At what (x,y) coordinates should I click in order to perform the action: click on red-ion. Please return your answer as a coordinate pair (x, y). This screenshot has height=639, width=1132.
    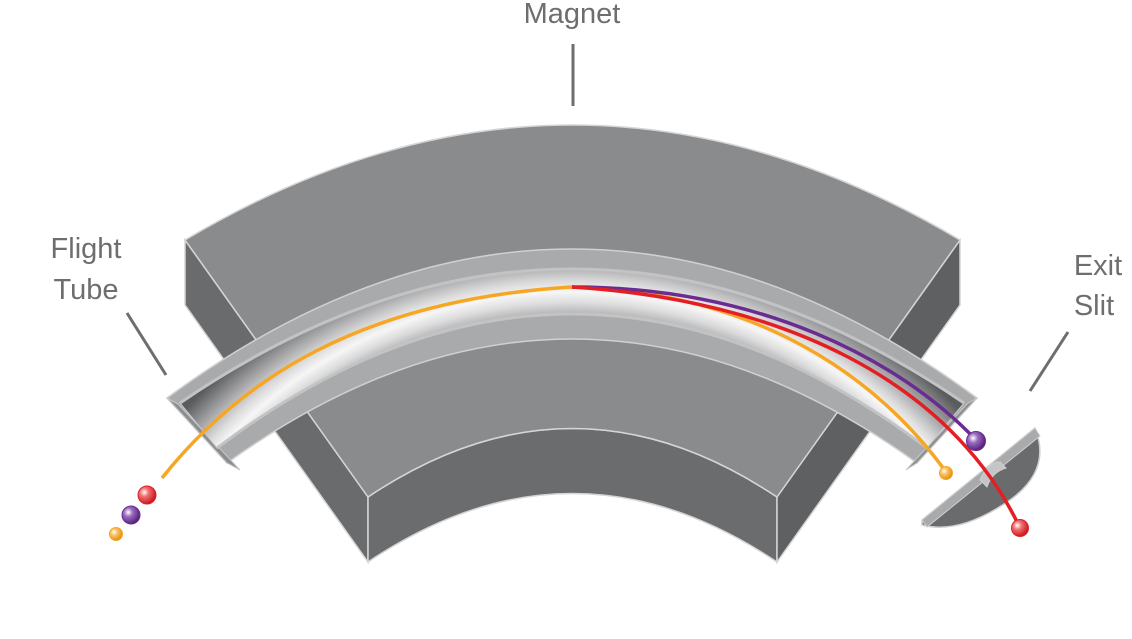
    Looking at the image, I should click on (147, 495).